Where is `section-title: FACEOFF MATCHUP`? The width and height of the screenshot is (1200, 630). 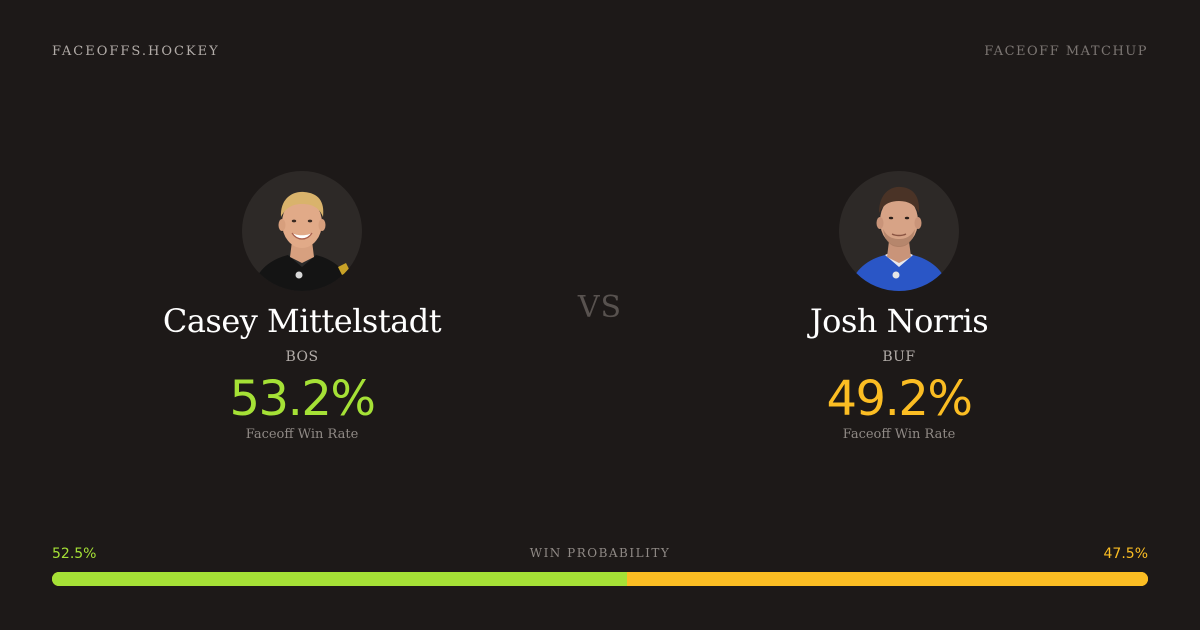 section-title: FACEOFF MATCHUP is located at coordinates (1066, 51).